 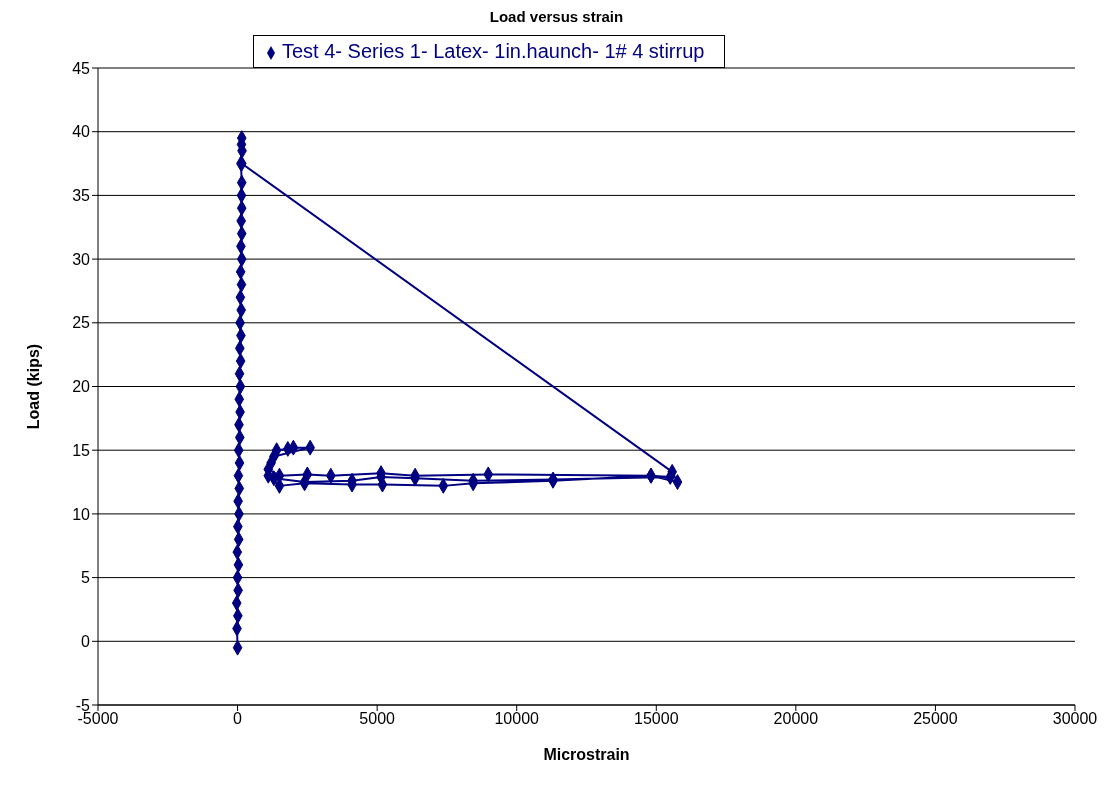 What do you see at coordinates (656, 719) in the screenshot?
I see `x-tick-label: 15000` at bounding box center [656, 719].